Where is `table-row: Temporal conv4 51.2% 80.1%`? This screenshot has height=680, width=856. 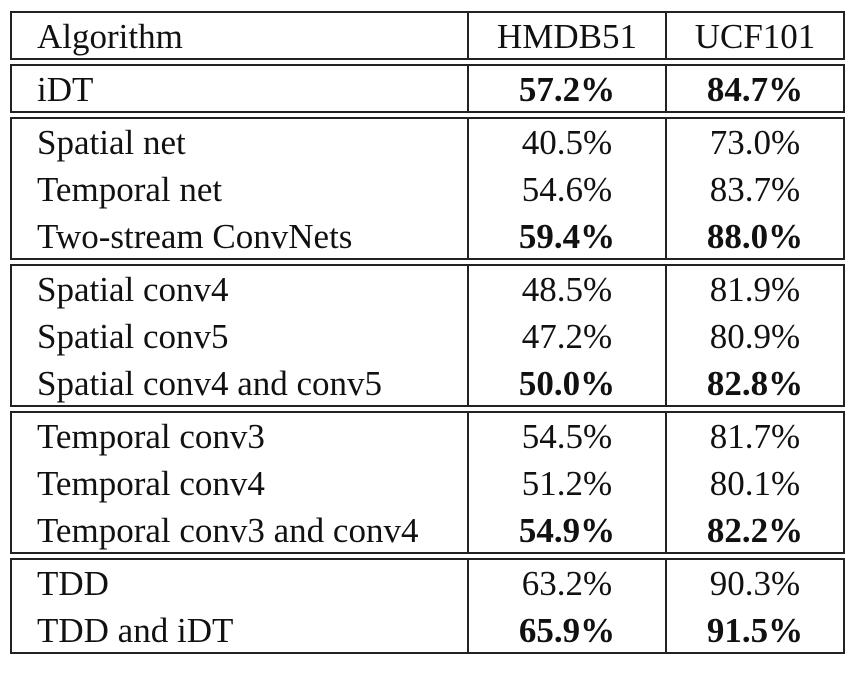
table-row: Temporal conv4 51.2% 80.1% is located at coordinates (427, 483).